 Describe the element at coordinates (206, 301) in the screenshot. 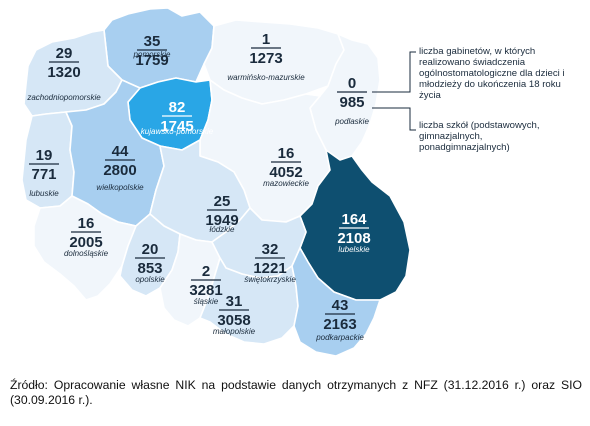

I see `region-name: śląskie` at that location.